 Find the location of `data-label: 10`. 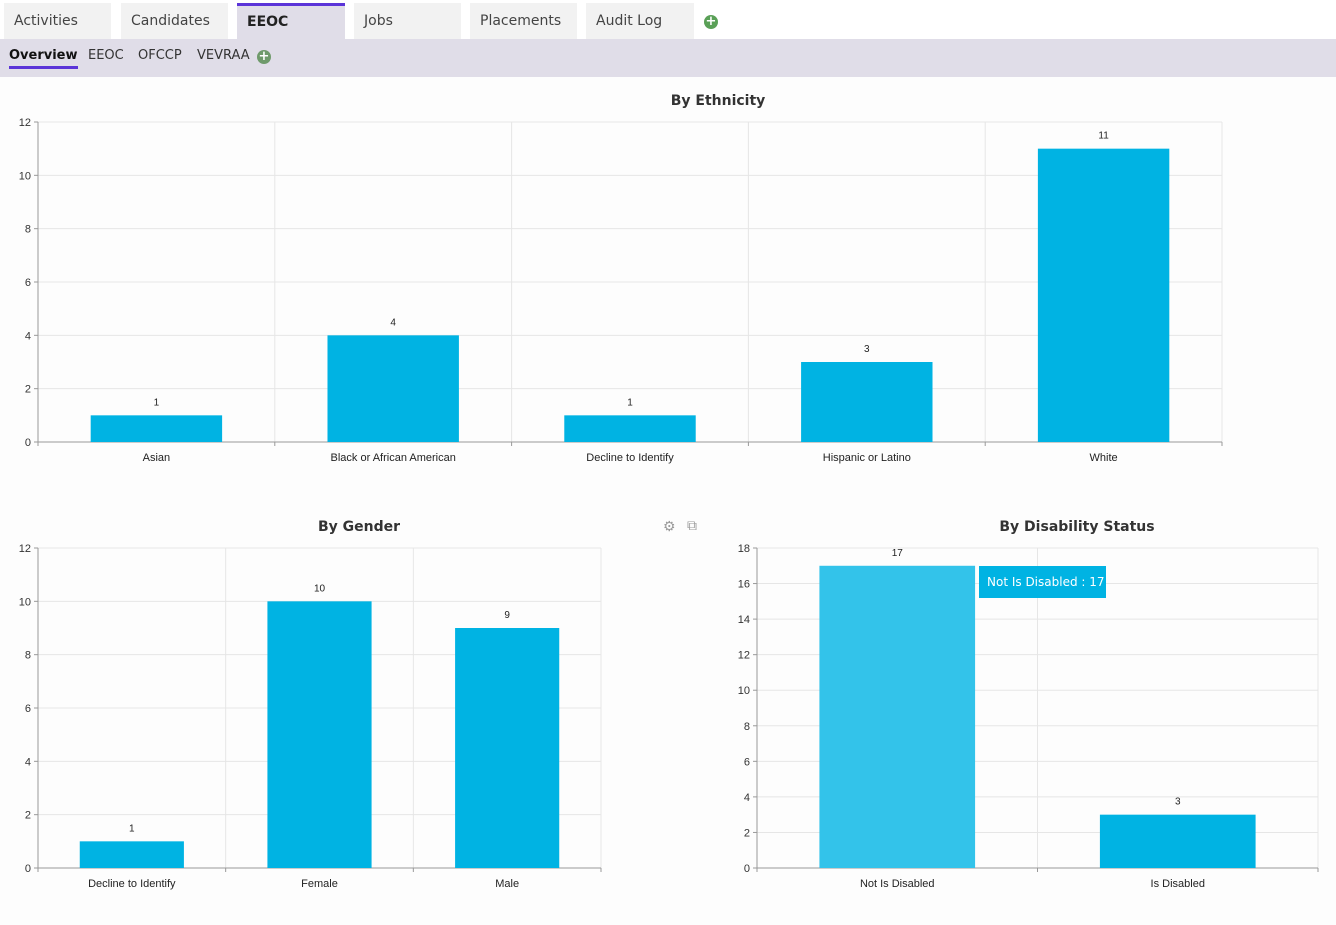

data-label: 10 is located at coordinates (320, 588).